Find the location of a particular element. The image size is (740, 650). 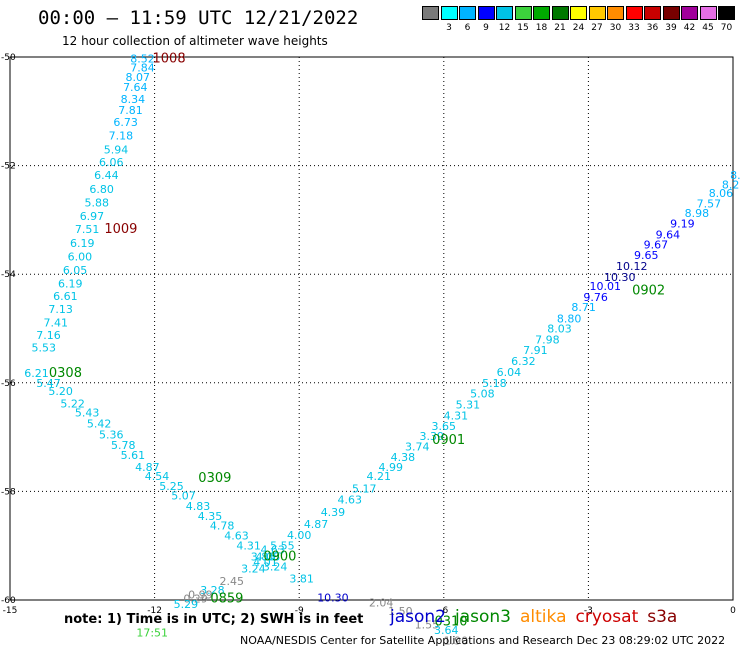

swh-label: 5.22 is located at coordinates (72, 403).